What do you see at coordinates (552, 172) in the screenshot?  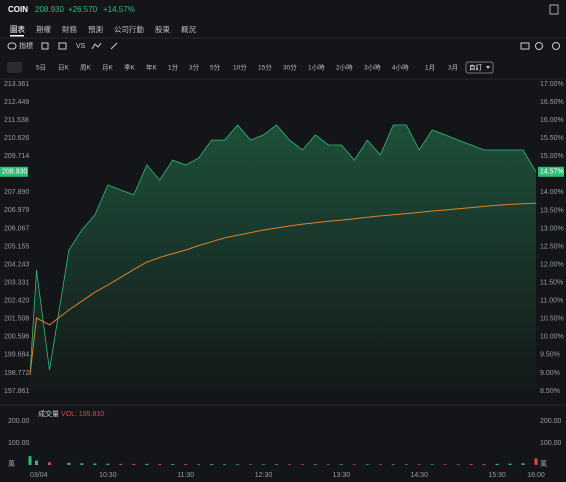 I see `pct-marker: 14.57%` at bounding box center [552, 172].